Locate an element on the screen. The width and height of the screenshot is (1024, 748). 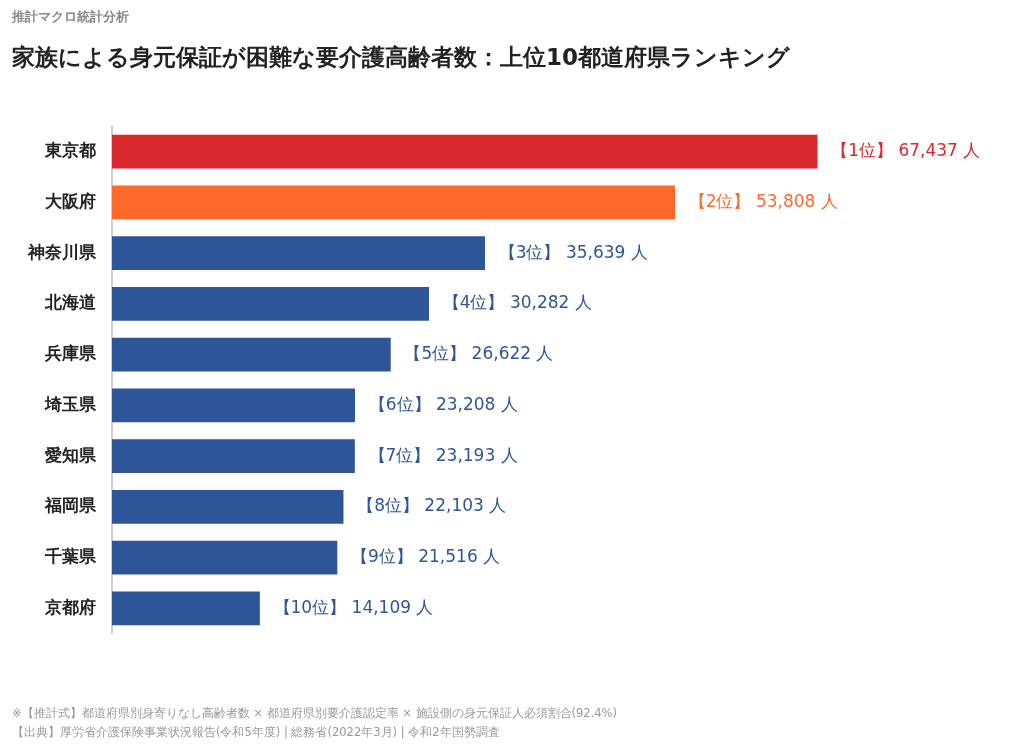
data-label: 【9位】 21,516 人 is located at coordinates (426, 556).